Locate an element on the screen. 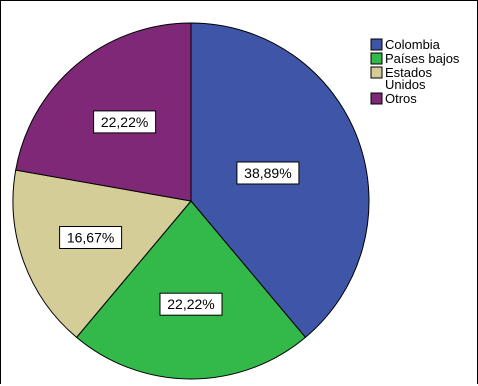  legend-label-estados-unidos: Estados Unidos is located at coordinates (408, 78).